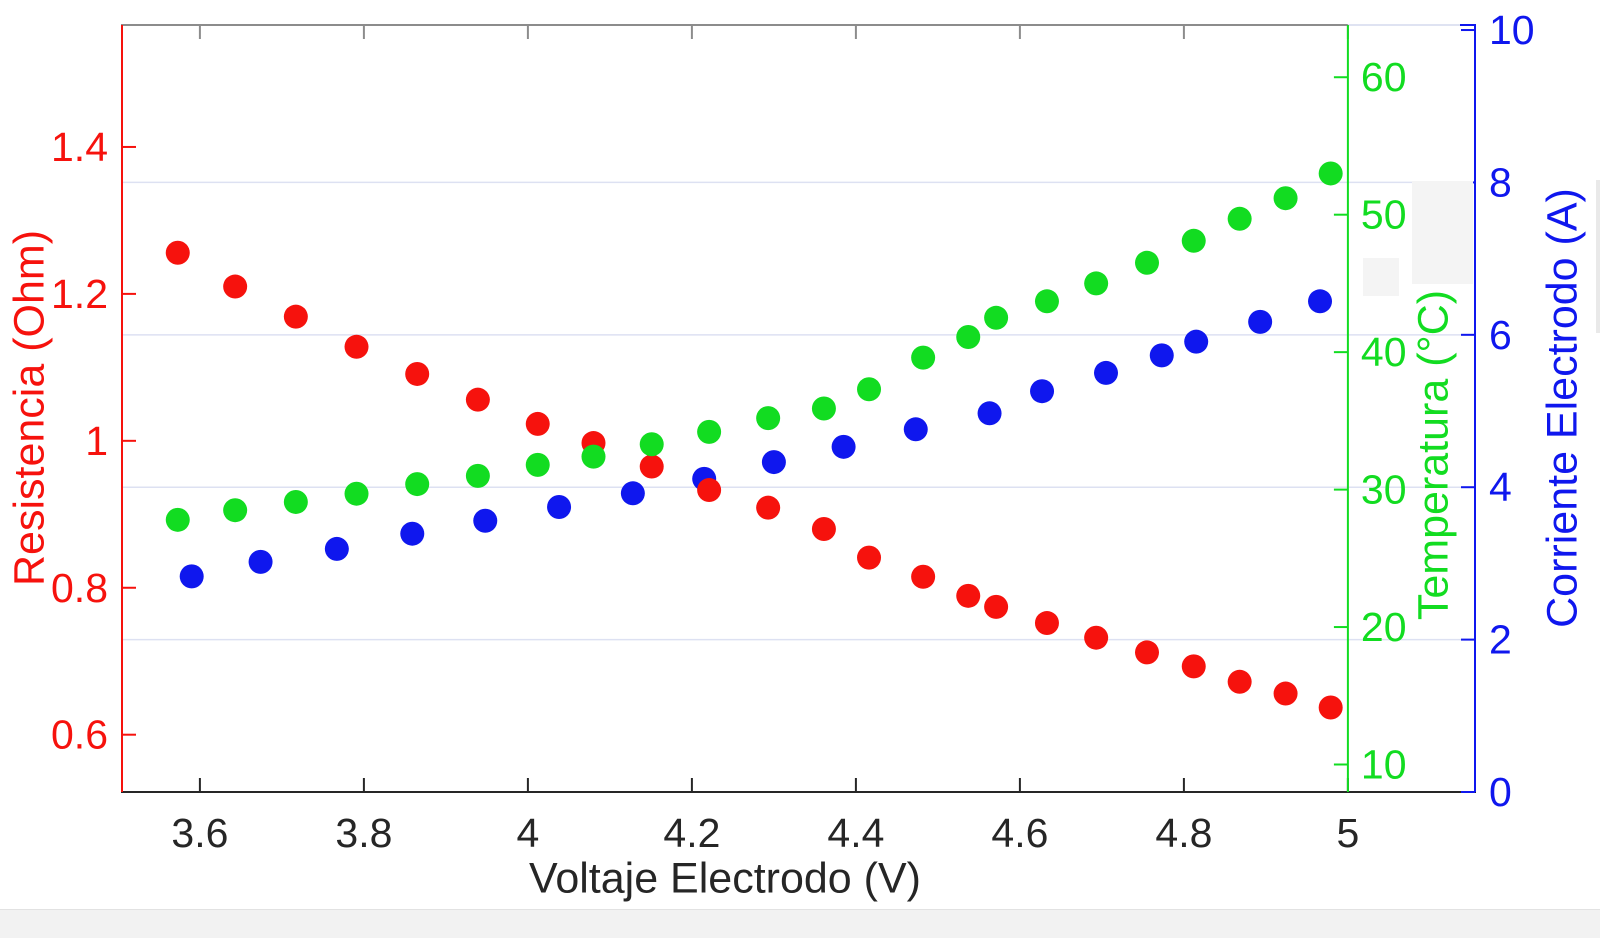 The width and height of the screenshot is (1600, 938). What do you see at coordinates (79, 294) in the screenshot?
I see `left-y-tick-label: 1.2` at bounding box center [79, 294].